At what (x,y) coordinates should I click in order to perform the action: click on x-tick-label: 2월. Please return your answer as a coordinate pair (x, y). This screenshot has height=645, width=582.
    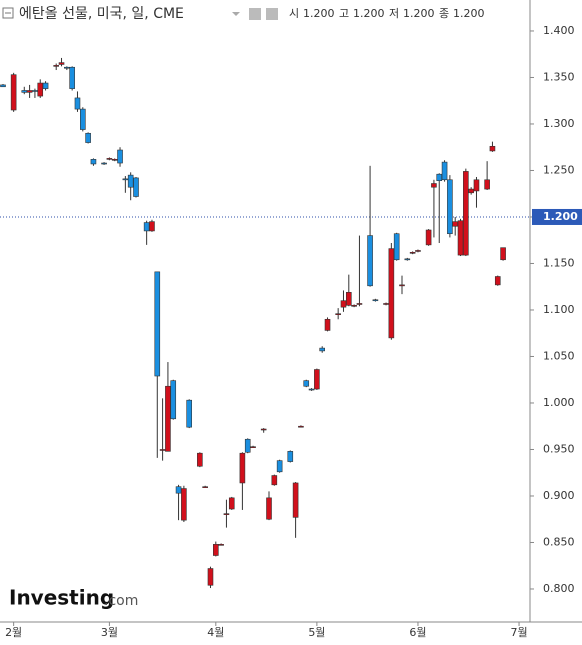
    Looking at the image, I should click on (13, 632).